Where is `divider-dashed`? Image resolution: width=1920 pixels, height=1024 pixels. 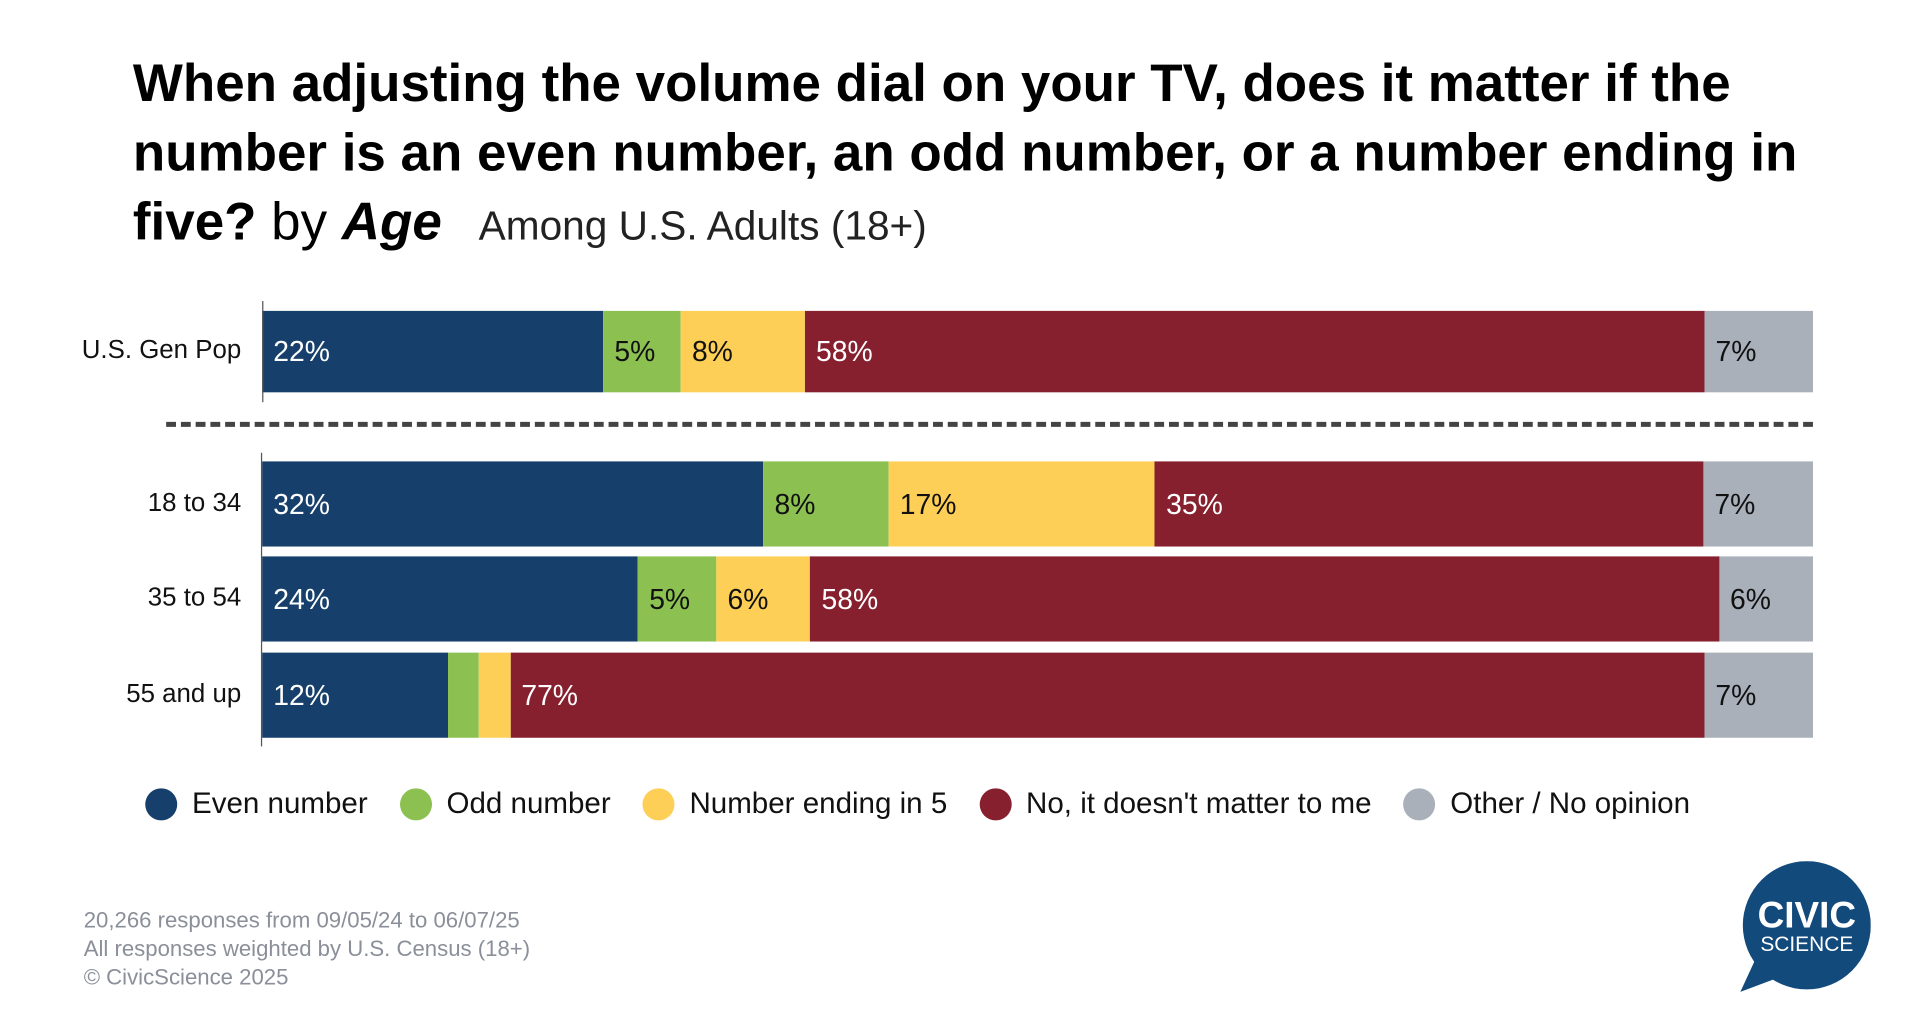 divider-dashed is located at coordinates (989, 424).